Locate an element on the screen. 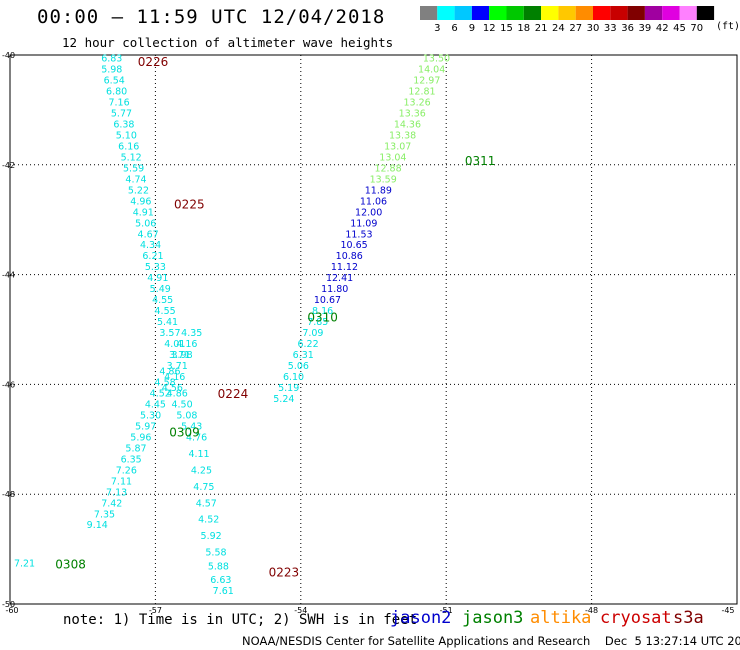  color-scale-label: 42 is located at coordinates (662, 28).